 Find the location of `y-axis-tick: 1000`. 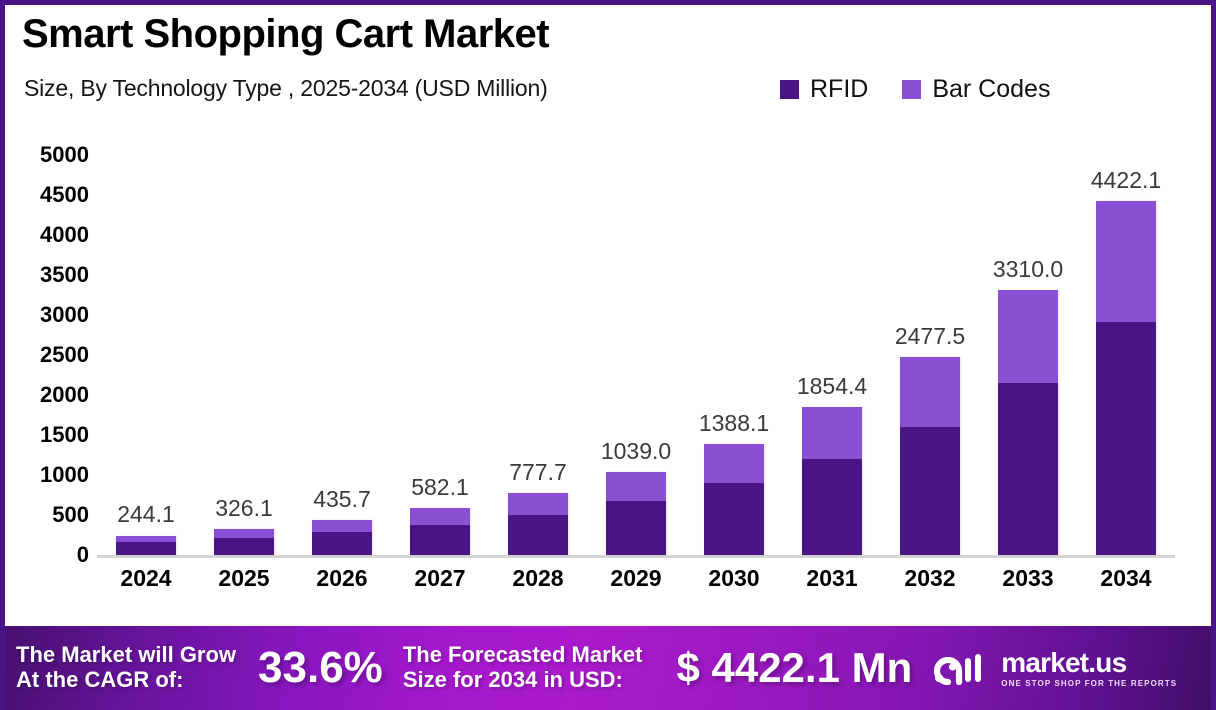

y-axis-tick: 1000 is located at coordinates (64, 474).